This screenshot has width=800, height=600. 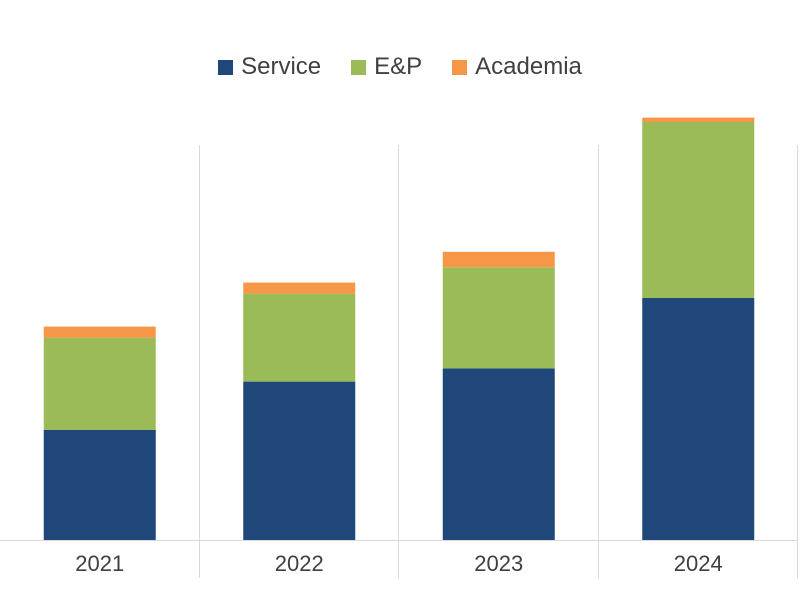 I want to click on legend-label-academia: Academia, so click(x=528, y=66).